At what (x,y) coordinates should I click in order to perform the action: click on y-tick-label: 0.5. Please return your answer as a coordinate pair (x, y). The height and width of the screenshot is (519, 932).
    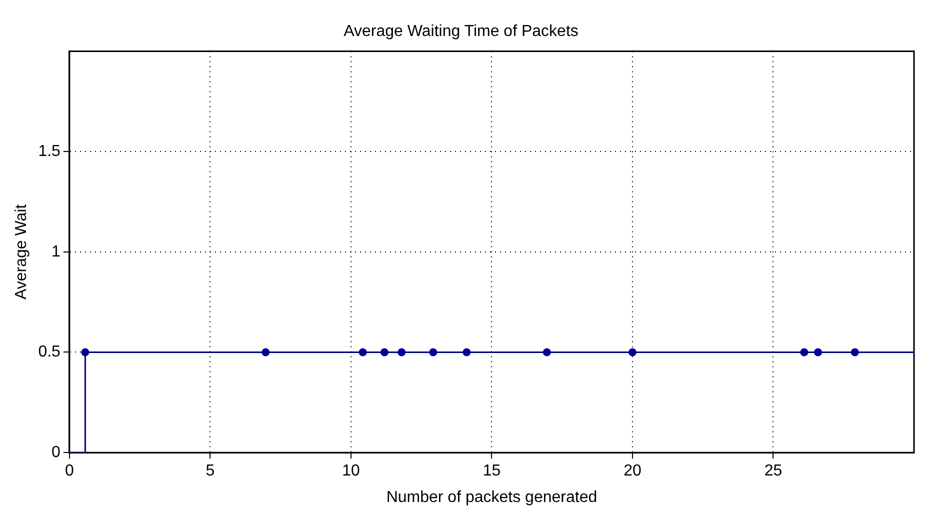
    Looking at the image, I should click on (49, 352).